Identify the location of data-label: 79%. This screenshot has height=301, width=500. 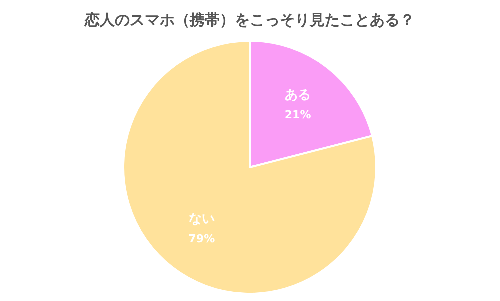
(202, 239).